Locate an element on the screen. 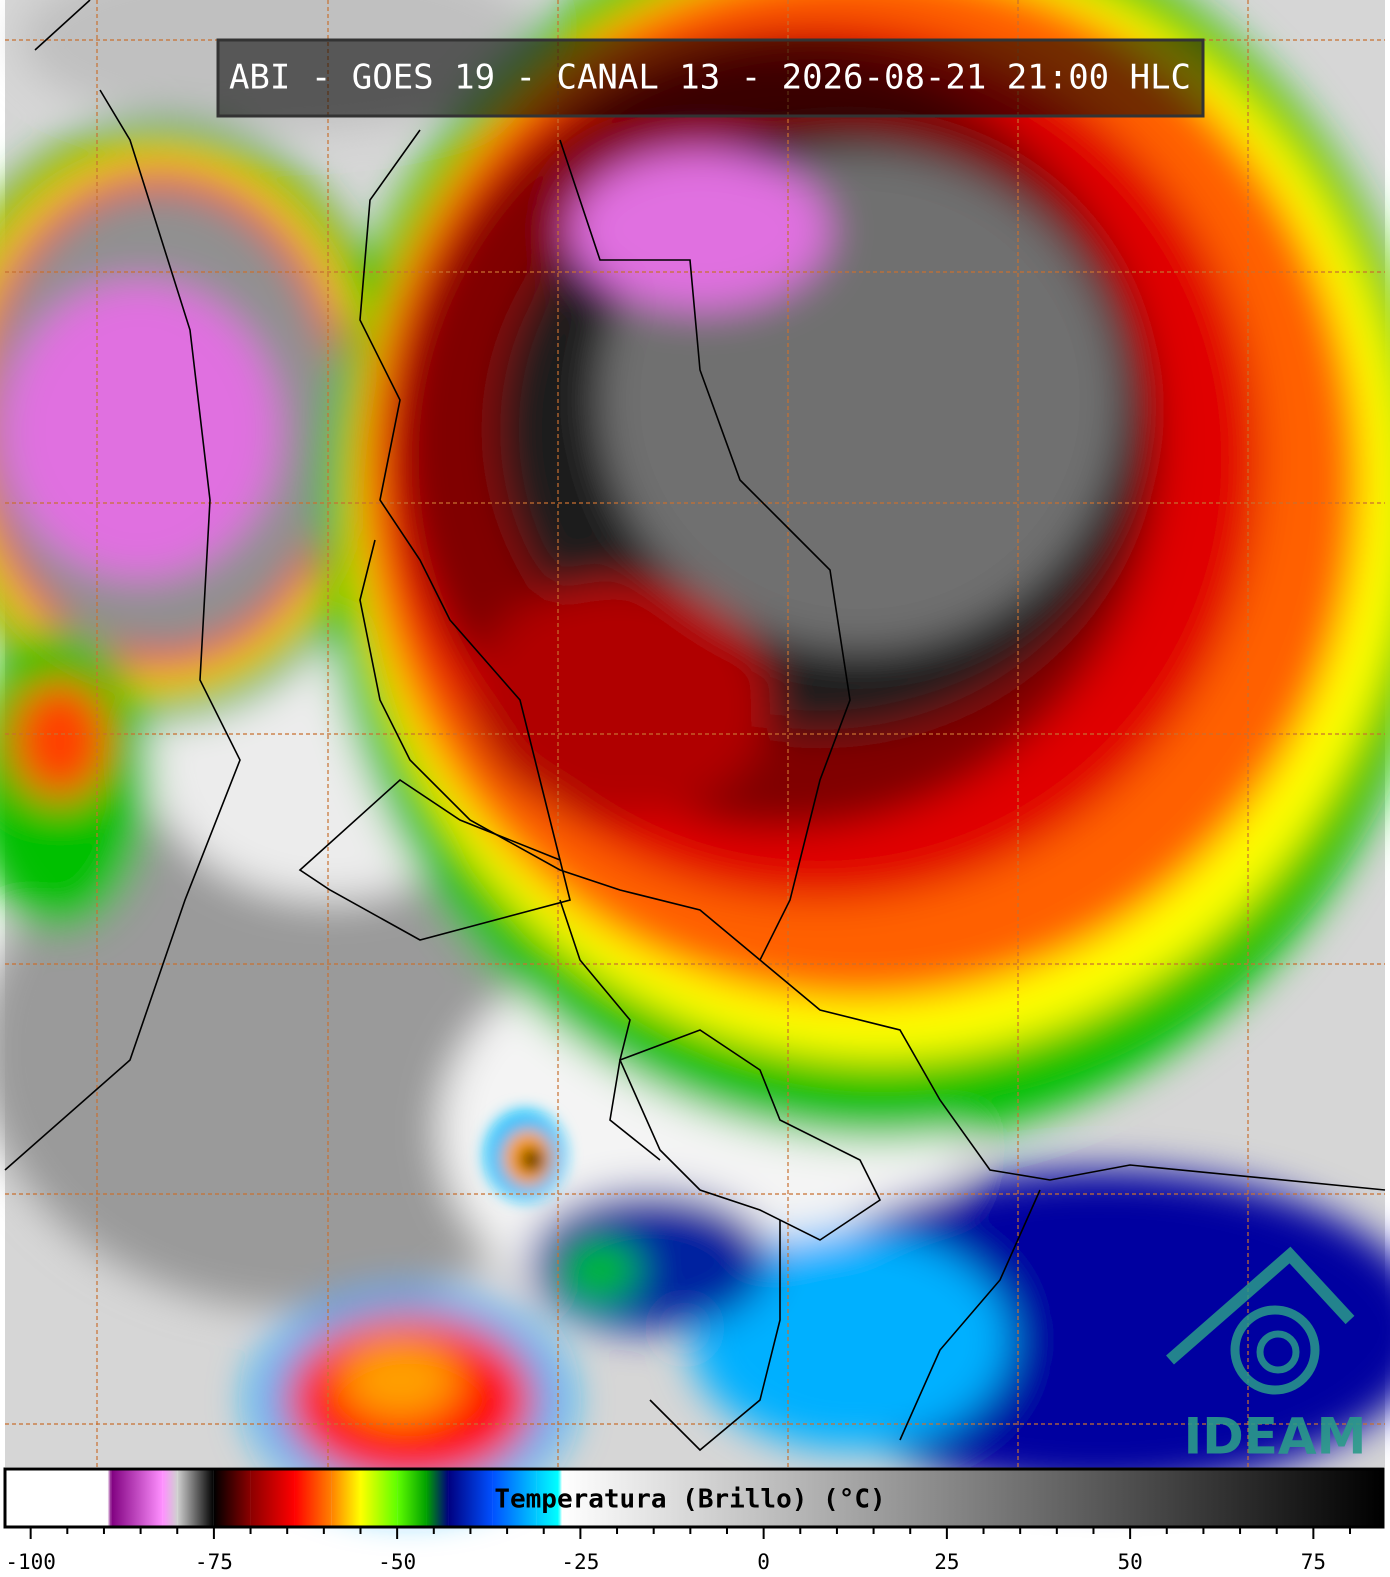  tick-label: -25 is located at coordinates (580, 1562).